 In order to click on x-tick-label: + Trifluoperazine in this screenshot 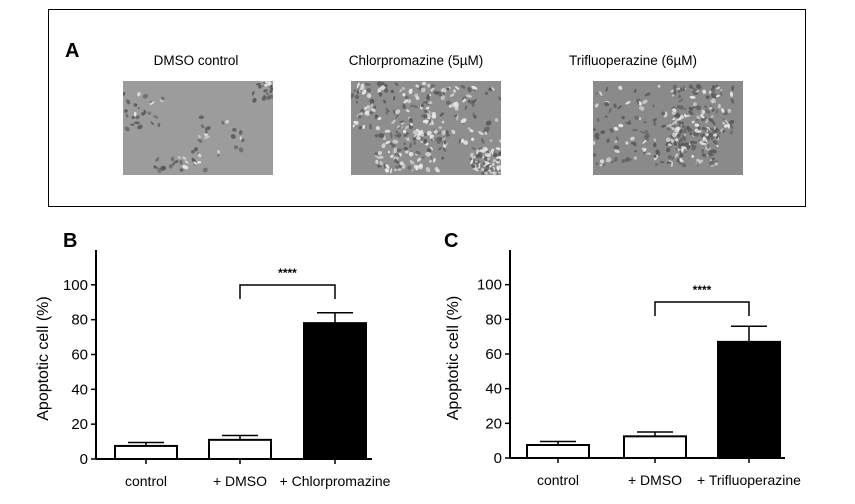, I will do `click(749, 480)`.